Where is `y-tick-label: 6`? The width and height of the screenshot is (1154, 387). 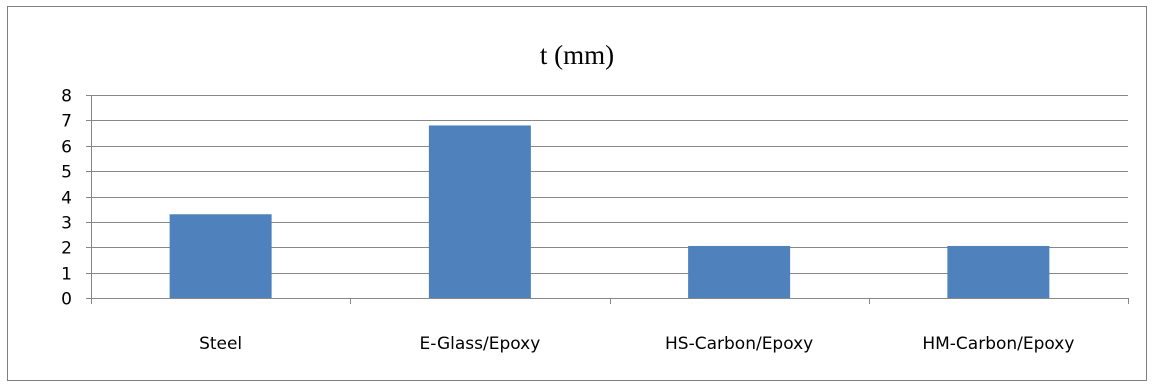
y-tick-label: 6 is located at coordinates (66, 148).